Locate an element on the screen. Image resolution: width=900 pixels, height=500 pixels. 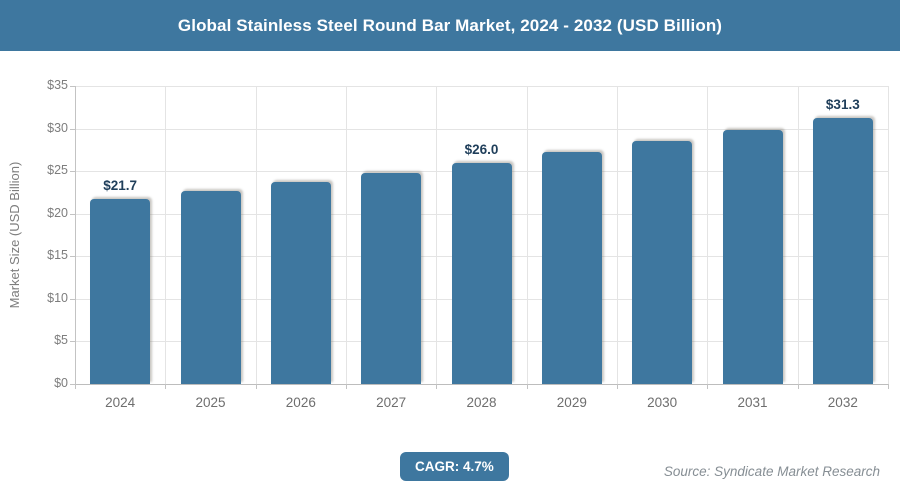
x-tick-label: 2030 is located at coordinates (662, 402).